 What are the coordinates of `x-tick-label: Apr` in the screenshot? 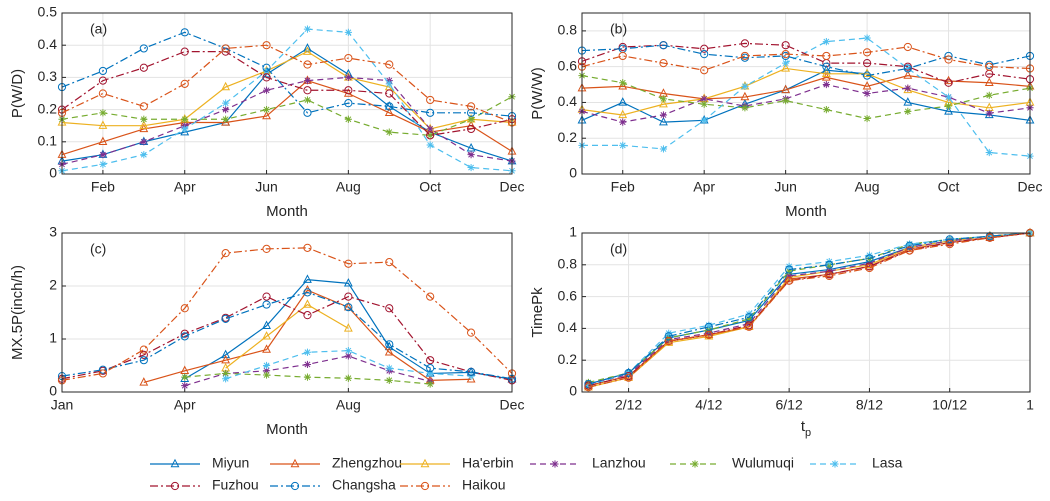 It's located at (704, 187).